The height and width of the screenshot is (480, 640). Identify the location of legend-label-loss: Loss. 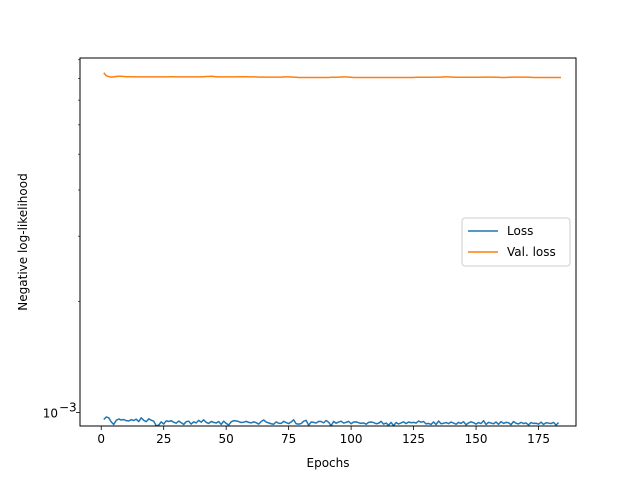
(520, 231).